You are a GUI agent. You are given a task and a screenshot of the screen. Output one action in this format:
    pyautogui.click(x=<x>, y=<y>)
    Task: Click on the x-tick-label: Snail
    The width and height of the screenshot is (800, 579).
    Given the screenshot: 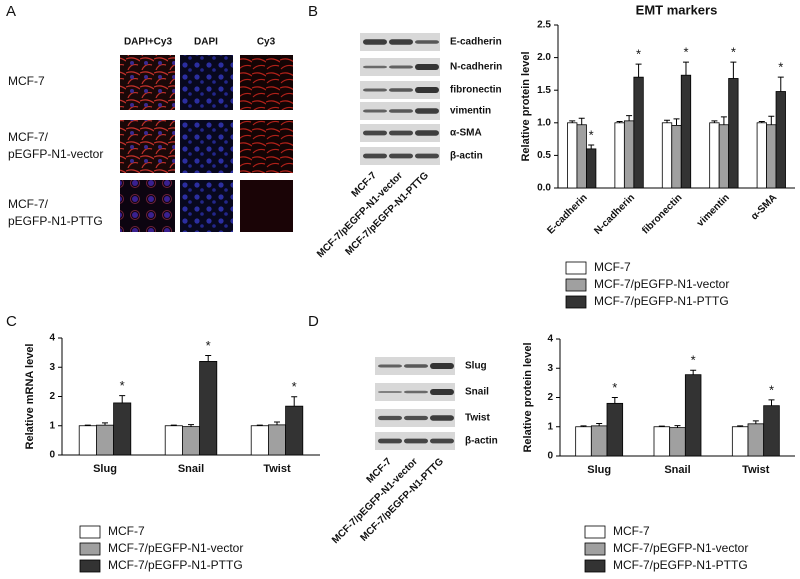 What is the action you would take?
    pyautogui.click(x=677, y=470)
    